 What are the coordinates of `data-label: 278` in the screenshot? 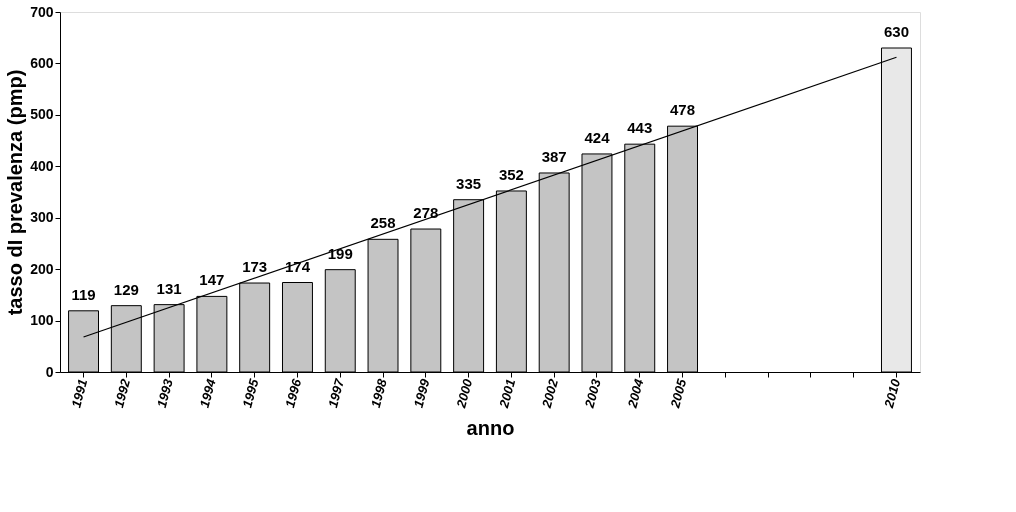 It's located at (426, 213).